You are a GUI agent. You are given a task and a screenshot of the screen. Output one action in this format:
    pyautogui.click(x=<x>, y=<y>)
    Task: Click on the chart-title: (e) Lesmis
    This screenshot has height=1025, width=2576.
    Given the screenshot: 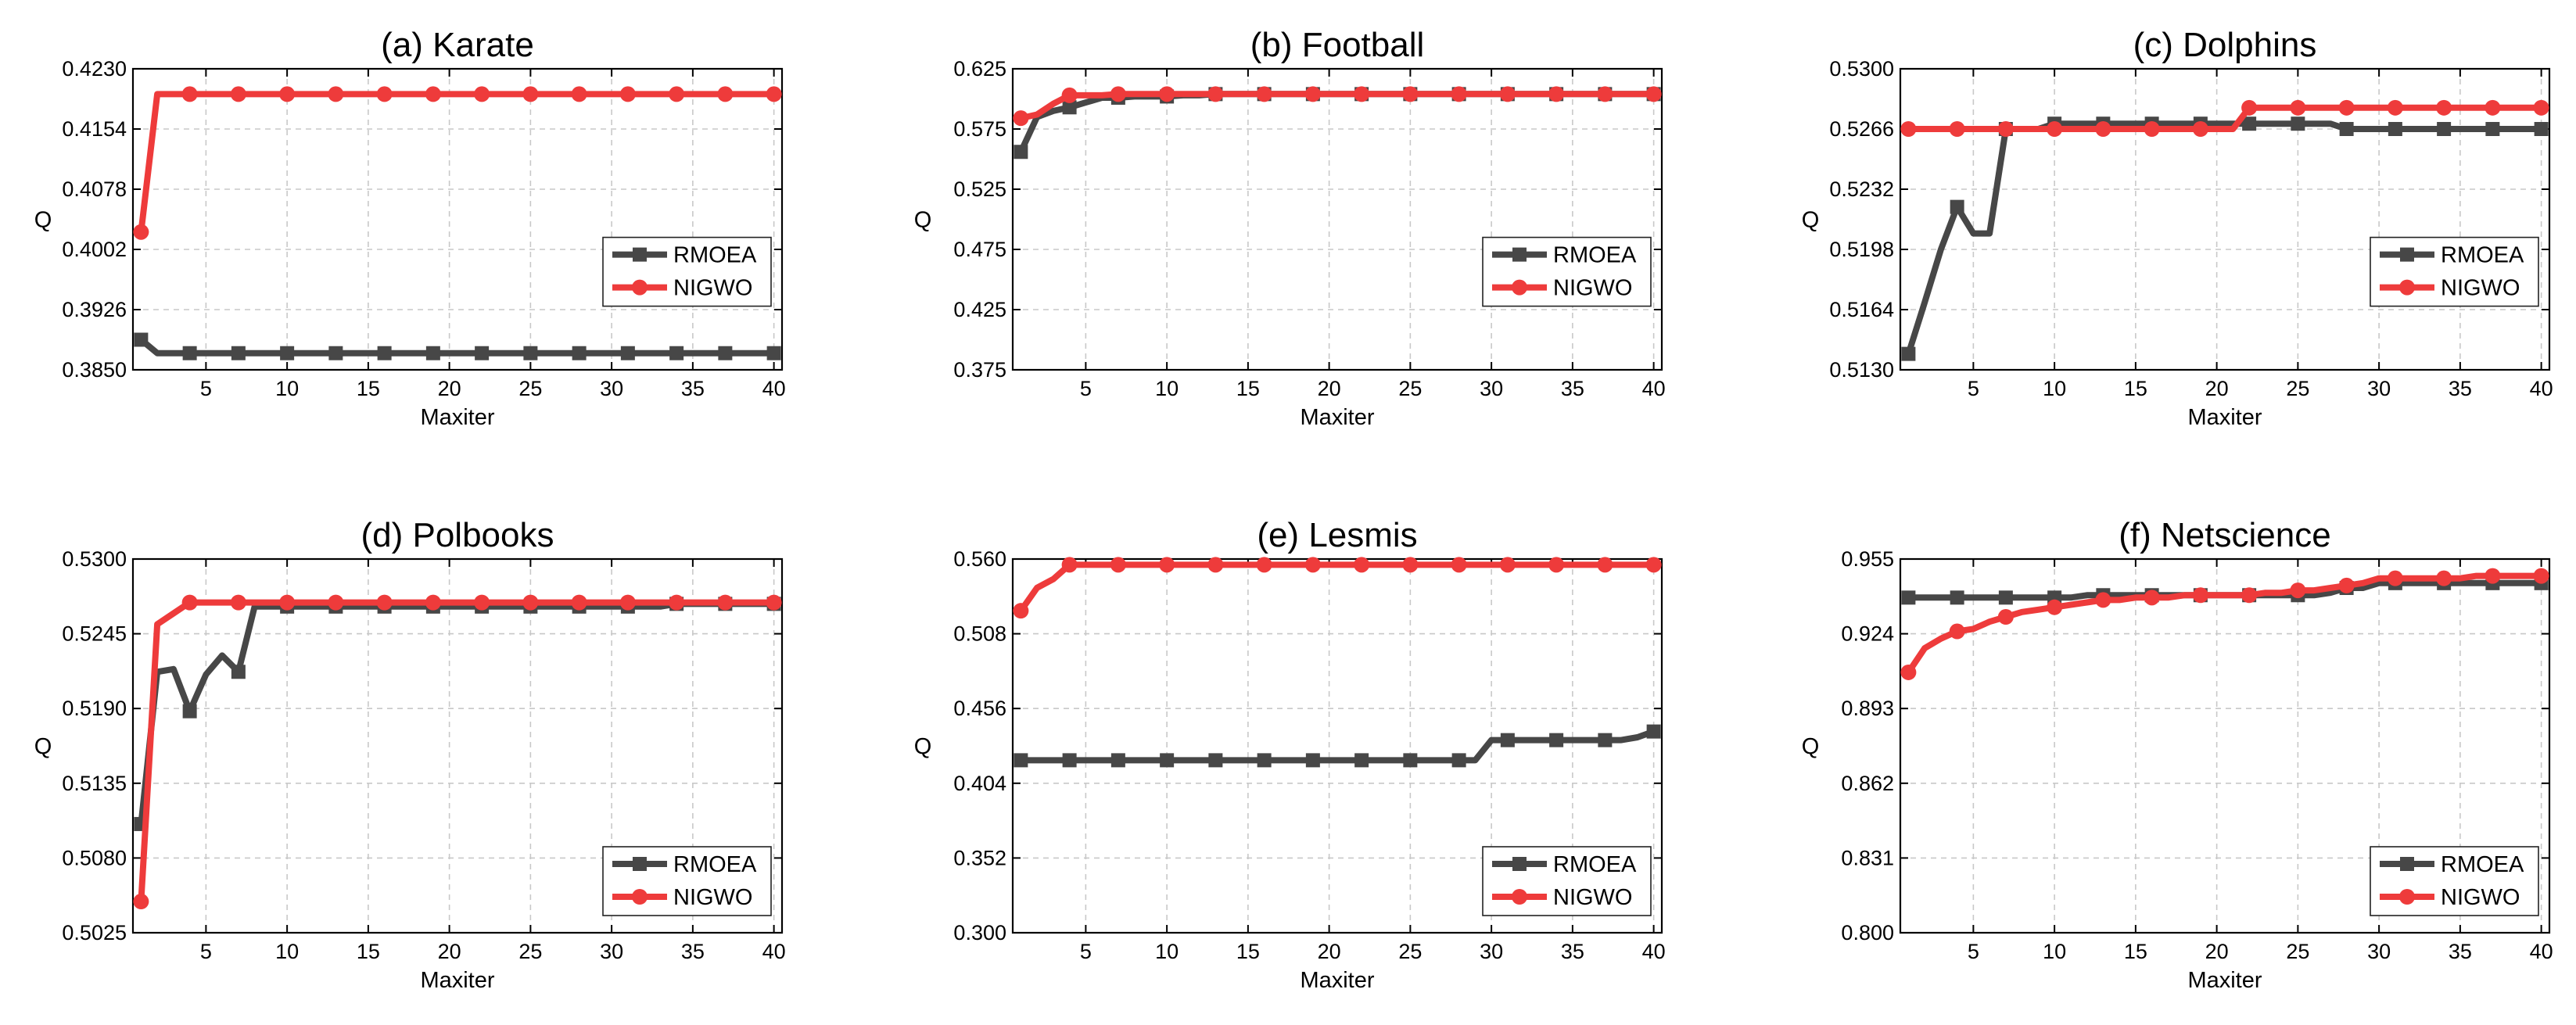 What is the action you would take?
    pyautogui.click(x=1337, y=535)
    